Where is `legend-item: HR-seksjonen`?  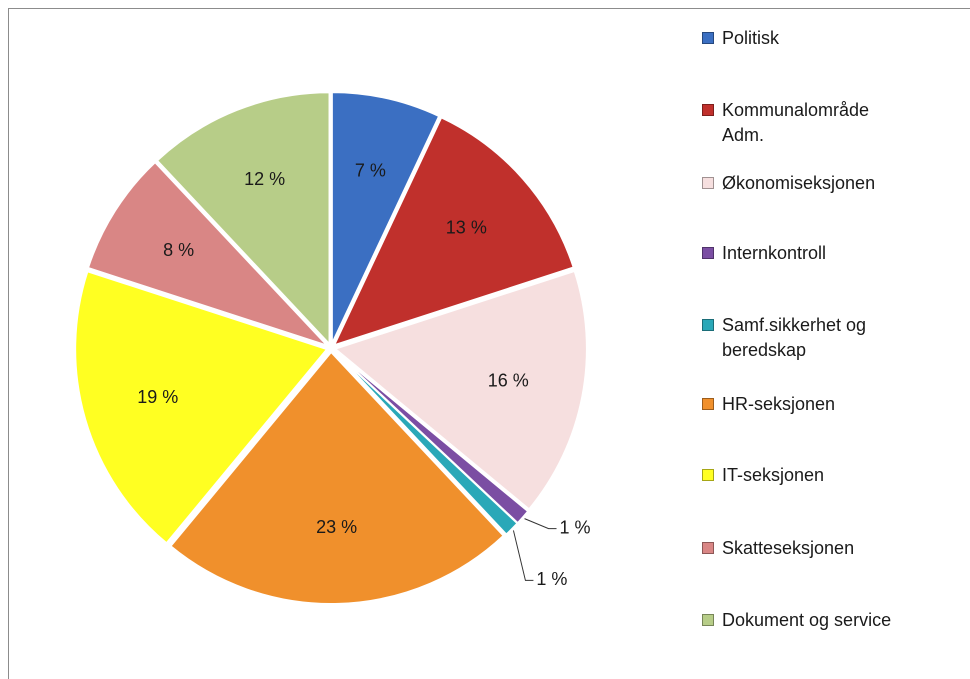 legend-item: HR-seksjonen is located at coordinates (812, 404).